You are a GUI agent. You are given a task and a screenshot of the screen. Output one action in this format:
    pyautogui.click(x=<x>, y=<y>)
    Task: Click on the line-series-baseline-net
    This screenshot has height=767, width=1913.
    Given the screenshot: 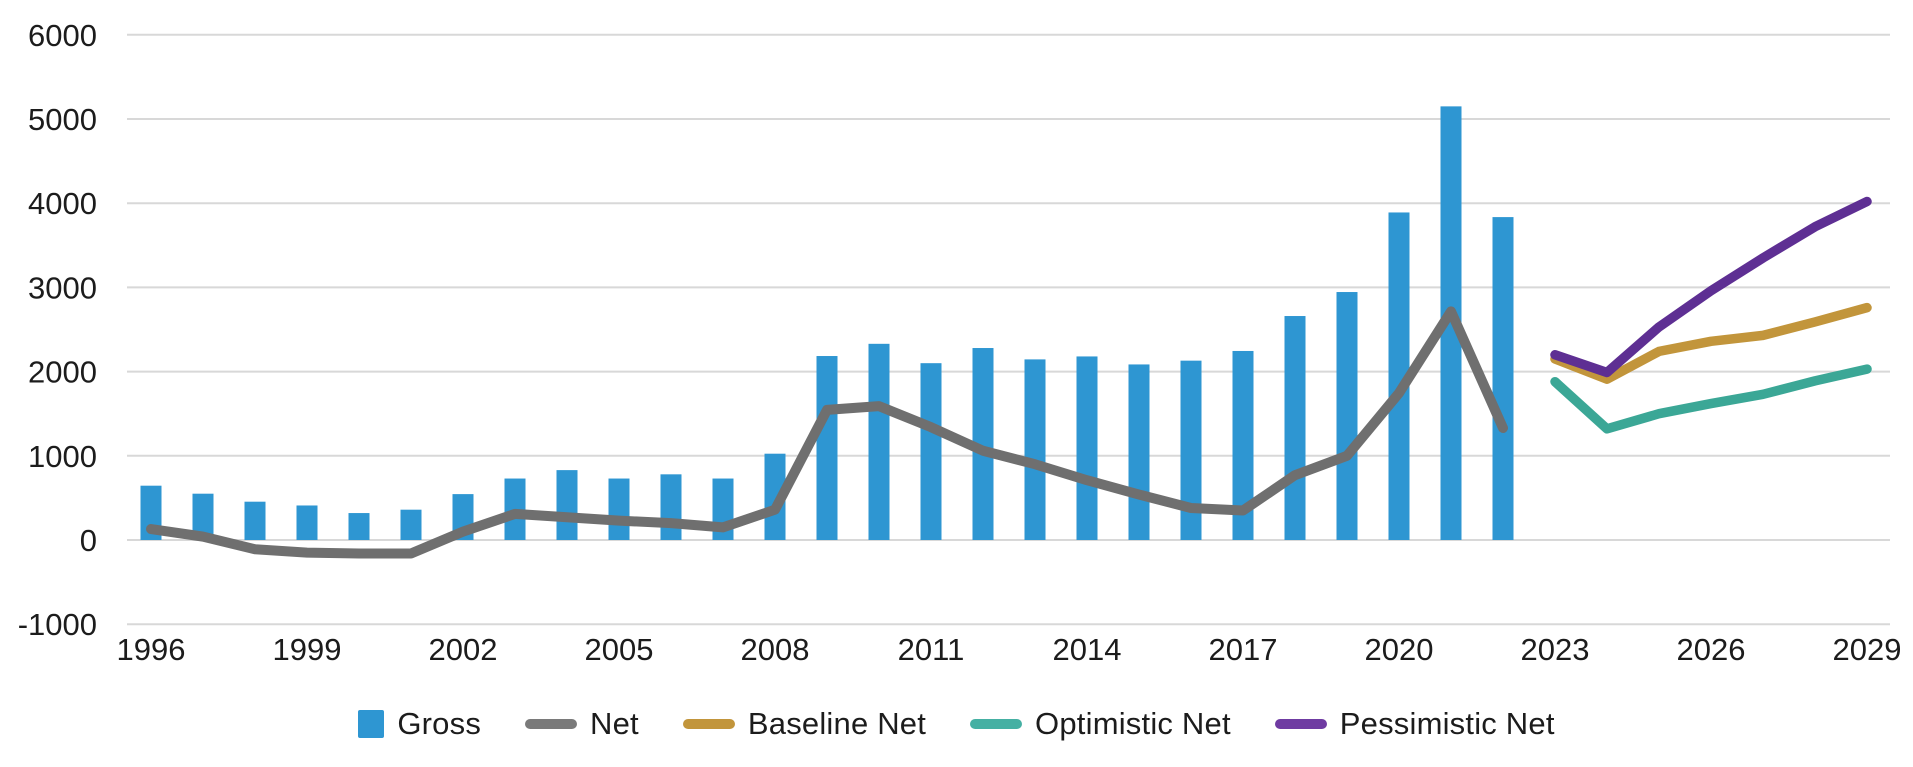 What is the action you would take?
    pyautogui.click(x=1711, y=343)
    